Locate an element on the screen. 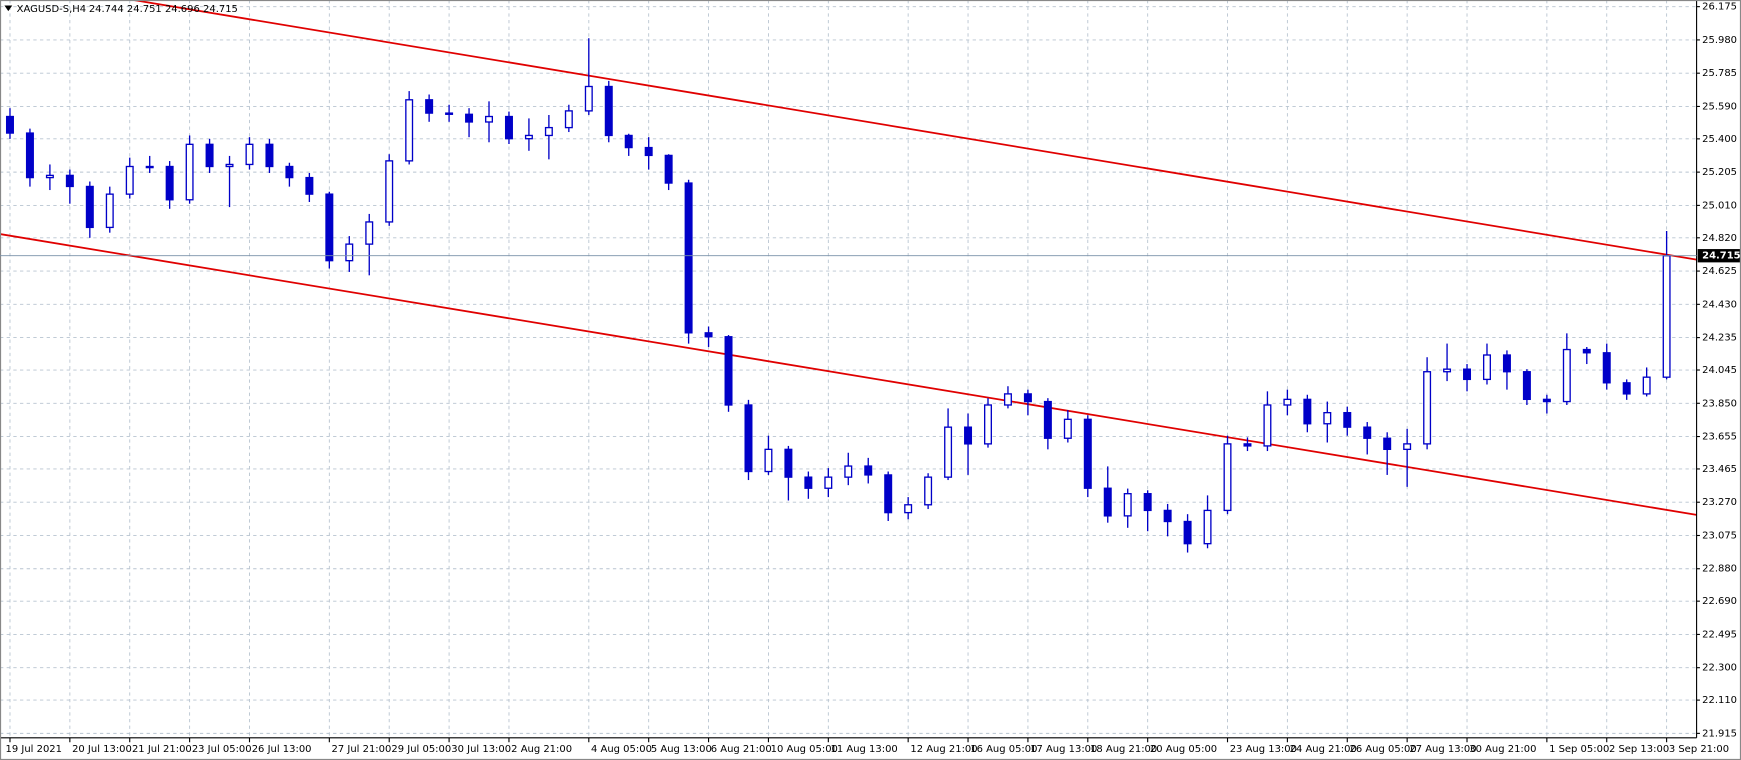 This screenshot has height=760, width=1741. y-tick-label: 24.235 is located at coordinates (1719, 338).